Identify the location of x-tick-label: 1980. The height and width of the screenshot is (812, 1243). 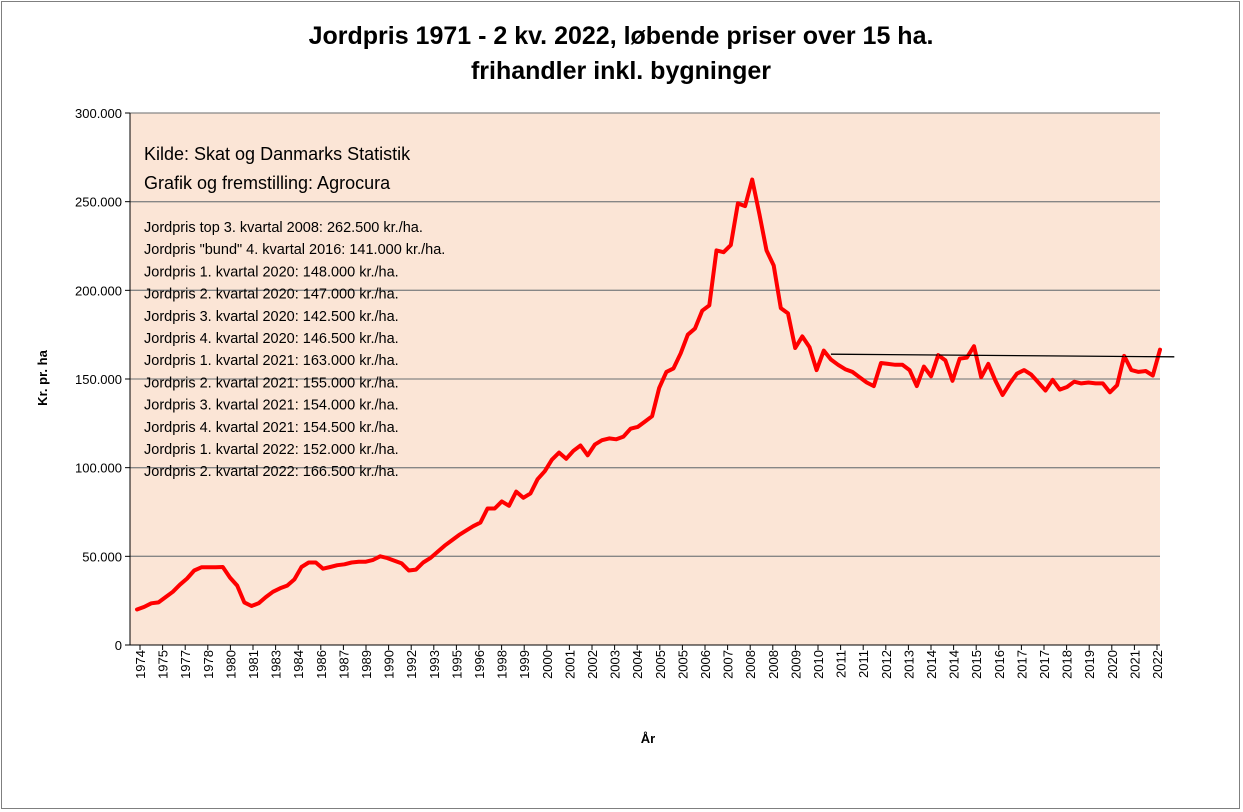
(230, 664).